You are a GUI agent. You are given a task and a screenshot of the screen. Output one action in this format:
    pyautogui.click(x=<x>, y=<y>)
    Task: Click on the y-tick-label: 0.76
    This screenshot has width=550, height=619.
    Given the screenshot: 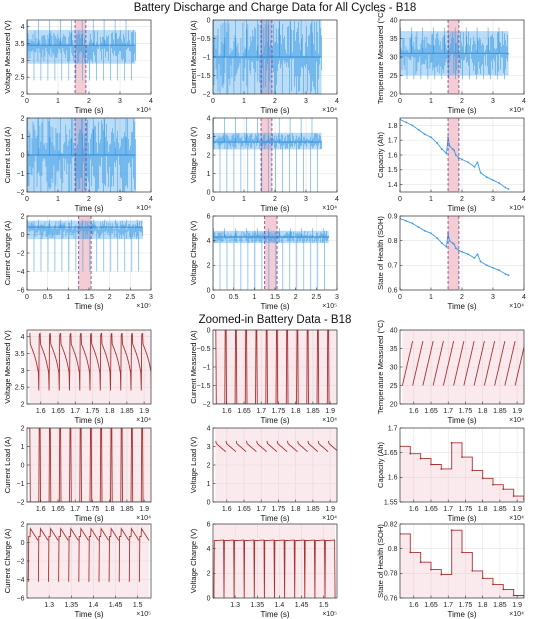 What is the action you would take?
    pyautogui.click(x=391, y=598)
    